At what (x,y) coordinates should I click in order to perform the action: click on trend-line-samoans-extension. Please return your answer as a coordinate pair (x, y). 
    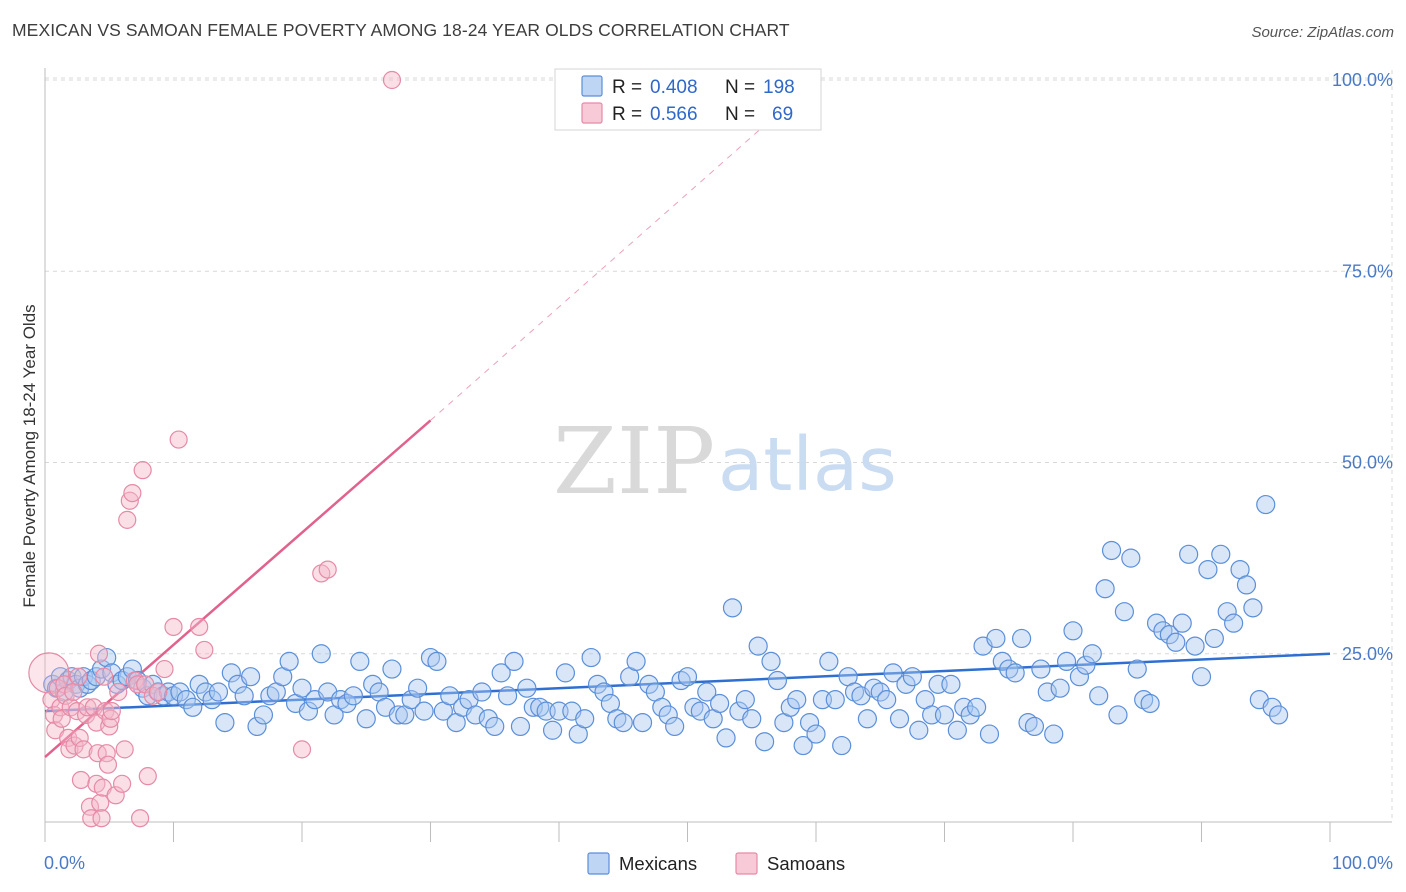
    Looking at the image, I should click on (623, 250).